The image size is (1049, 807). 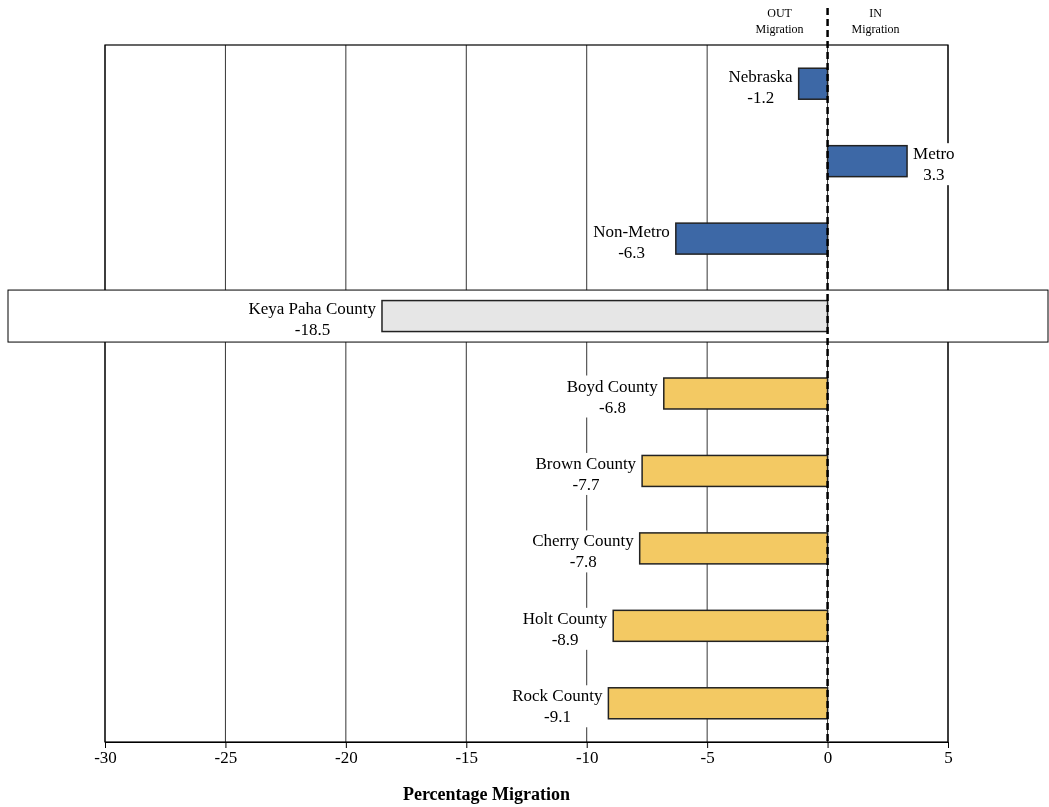 What do you see at coordinates (631, 231) in the screenshot?
I see `y-tick-label: Non-Metro` at bounding box center [631, 231].